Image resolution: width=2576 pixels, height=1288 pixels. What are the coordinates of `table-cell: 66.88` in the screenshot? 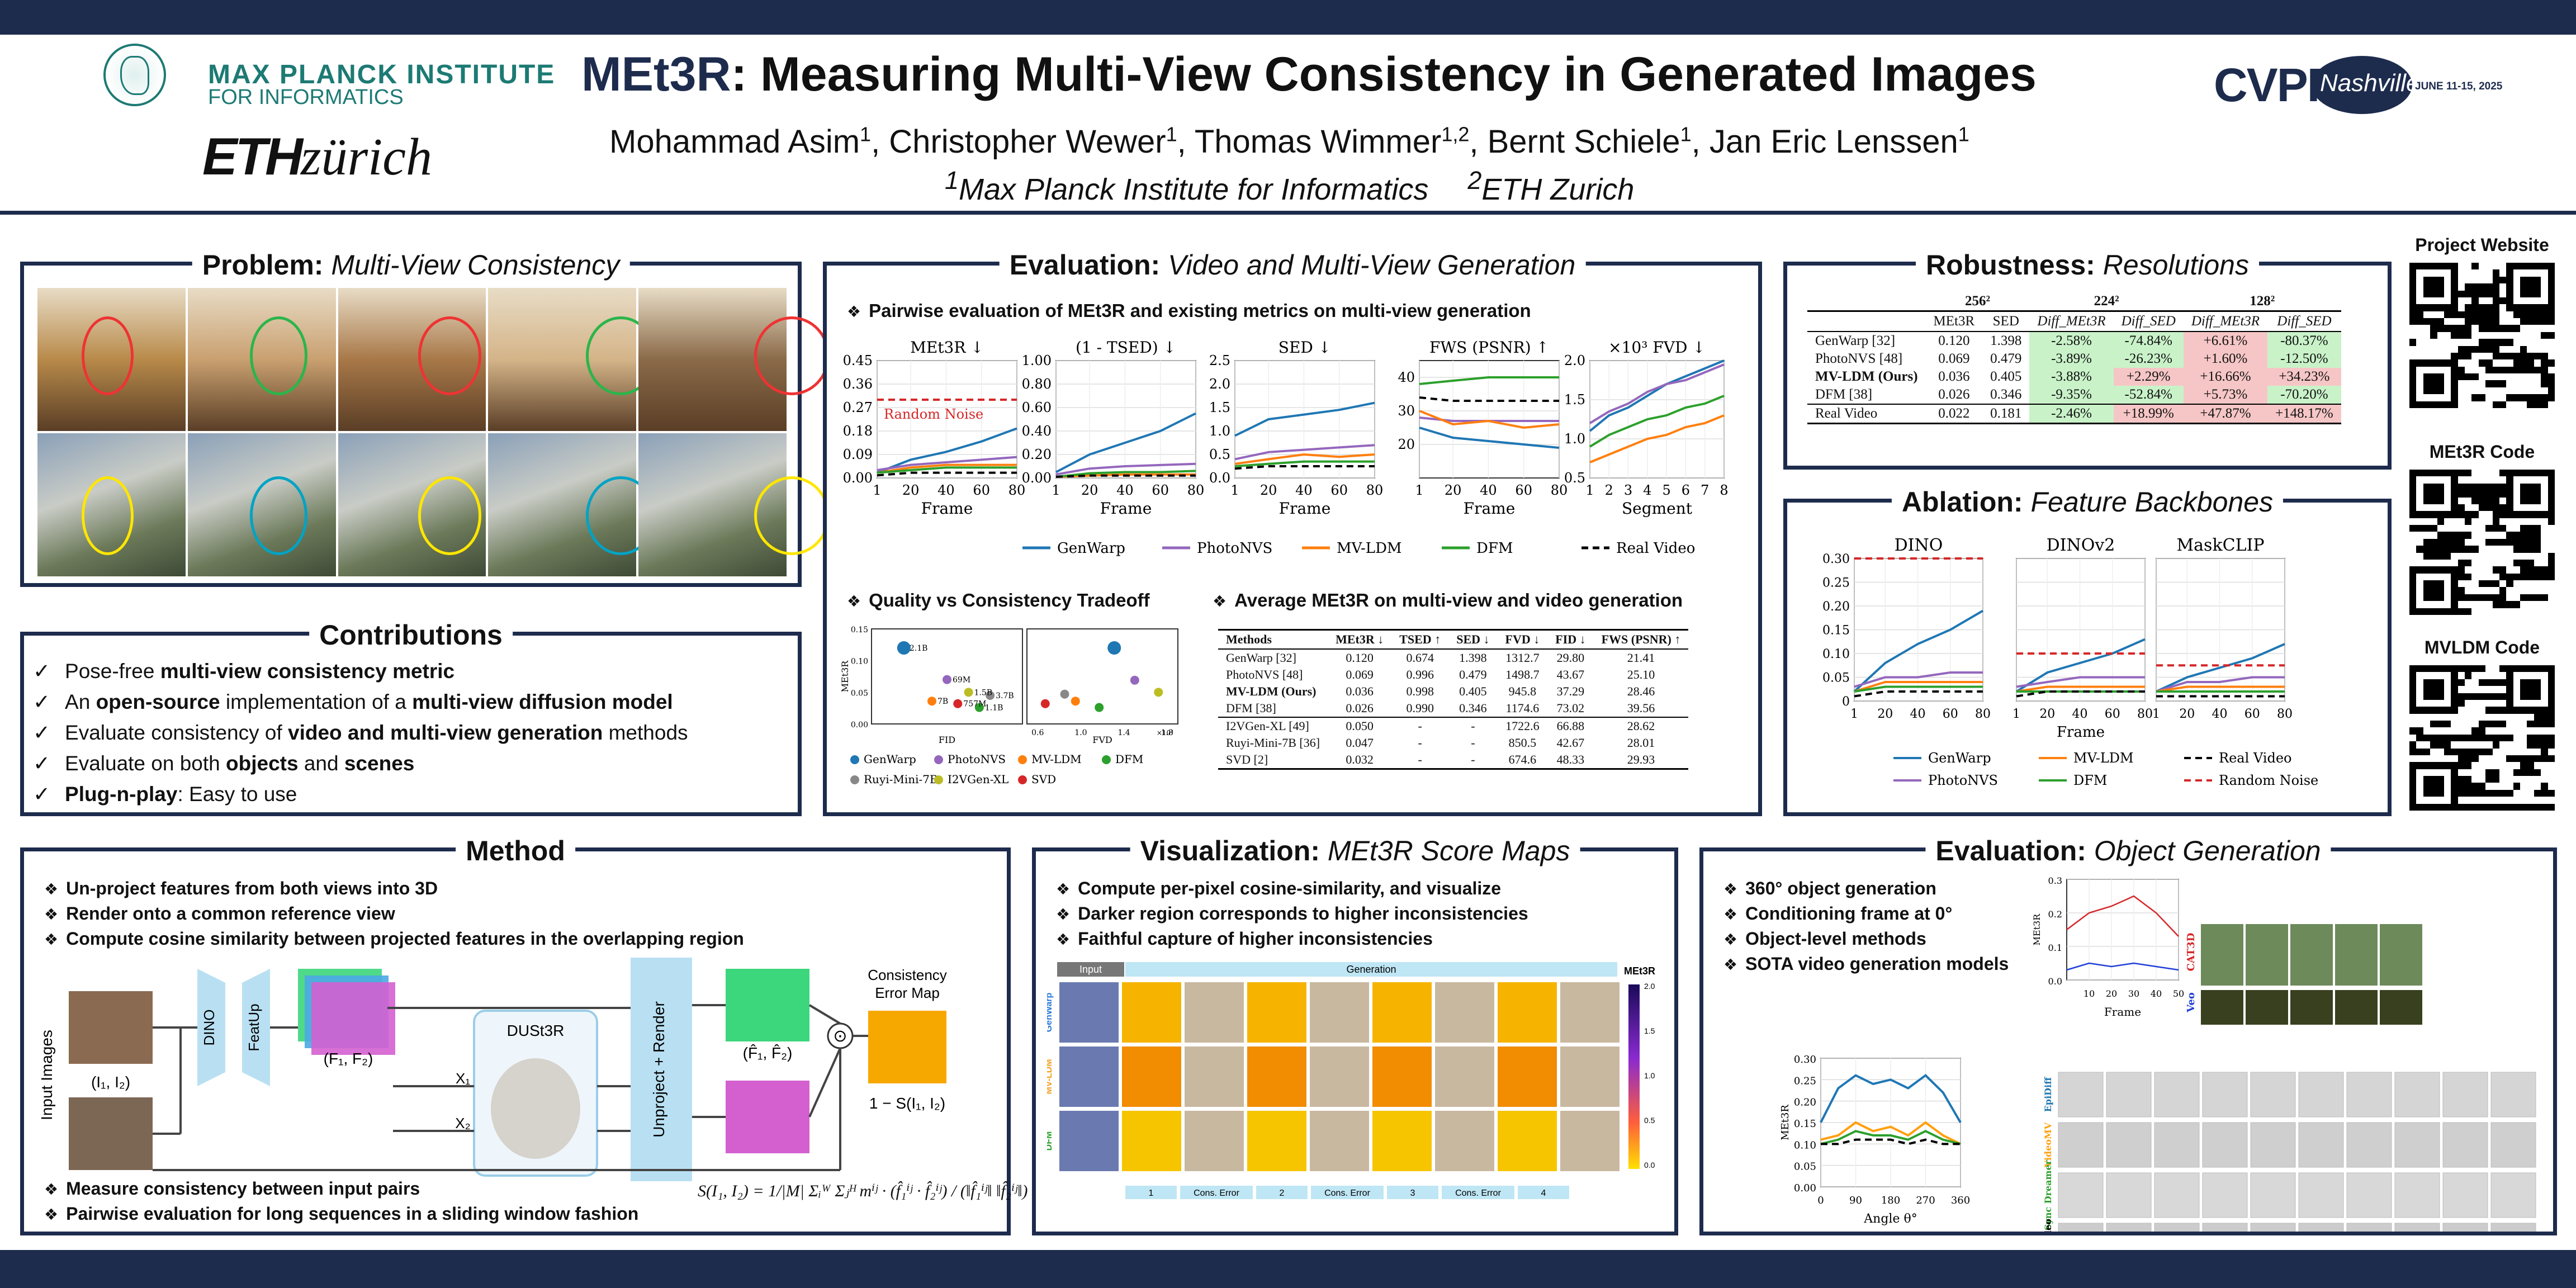 It's located at (1571, 726).